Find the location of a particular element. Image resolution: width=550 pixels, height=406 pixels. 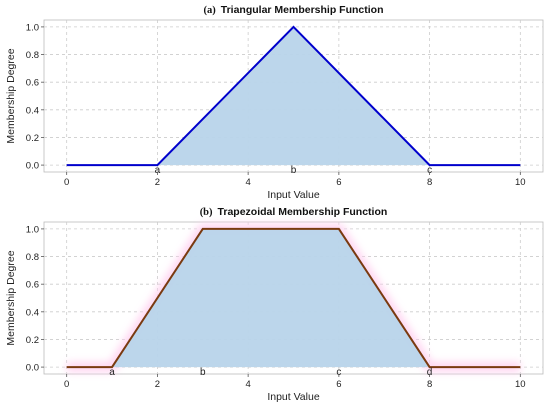

panel-label: (b) is located at coordinates (206, 212).